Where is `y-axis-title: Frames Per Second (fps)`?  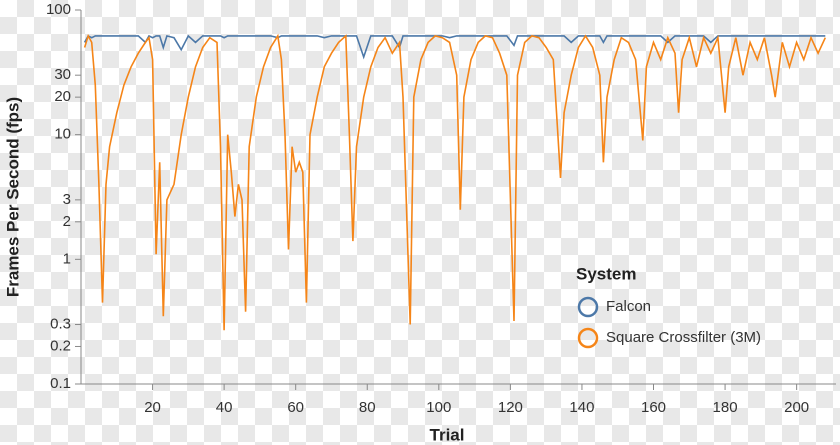
y-axis-title: Frames Per Second (fps) is located at coordinates (12, 197).